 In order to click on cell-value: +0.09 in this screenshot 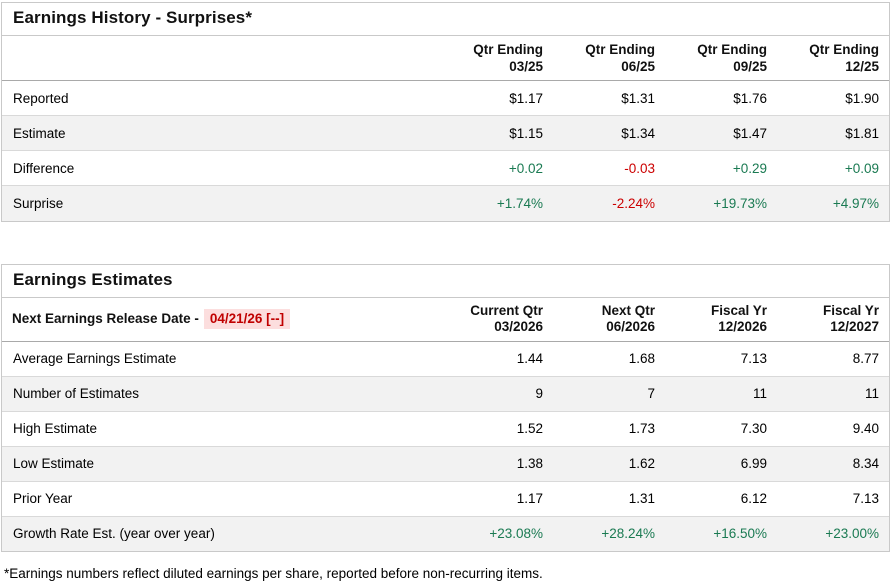, I will do `click(861, 168)`.